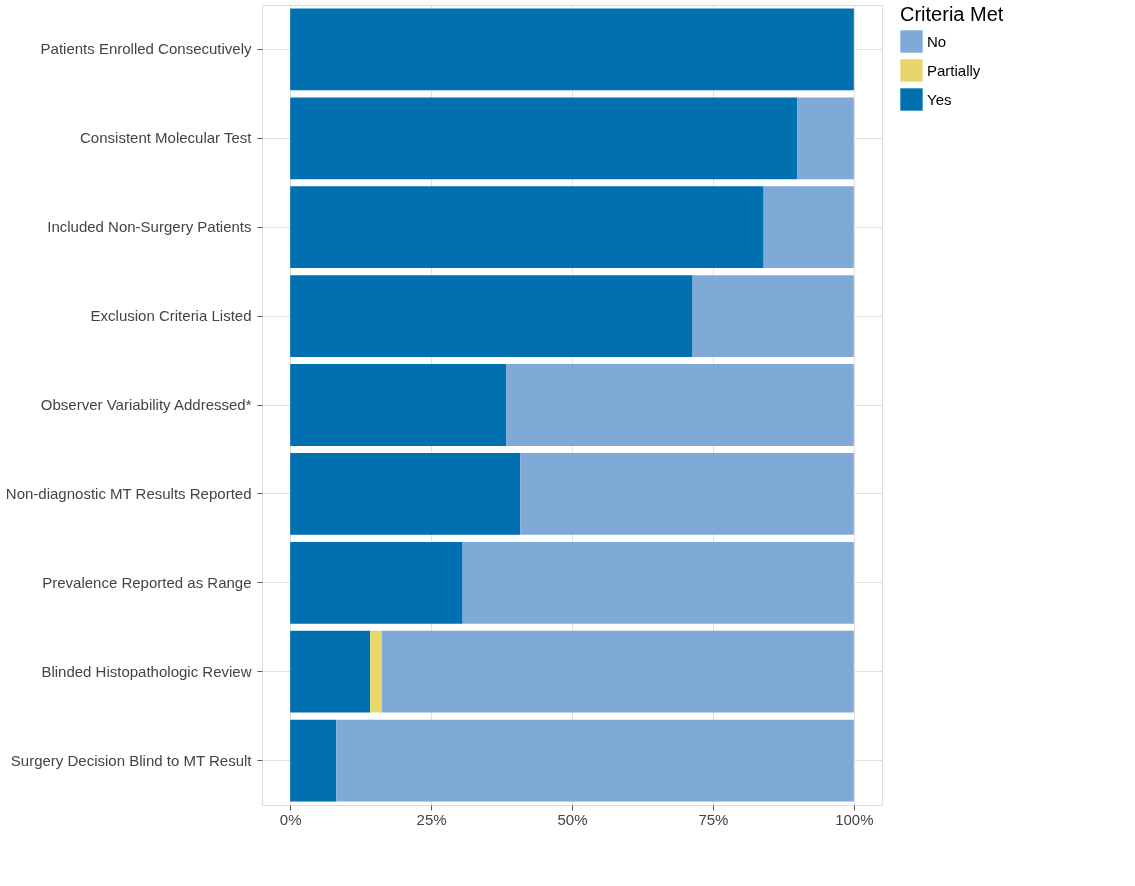  Describe the element at coordinates (713, 819) in the screenshot. I see `x-tick-label: 75%` at that location.